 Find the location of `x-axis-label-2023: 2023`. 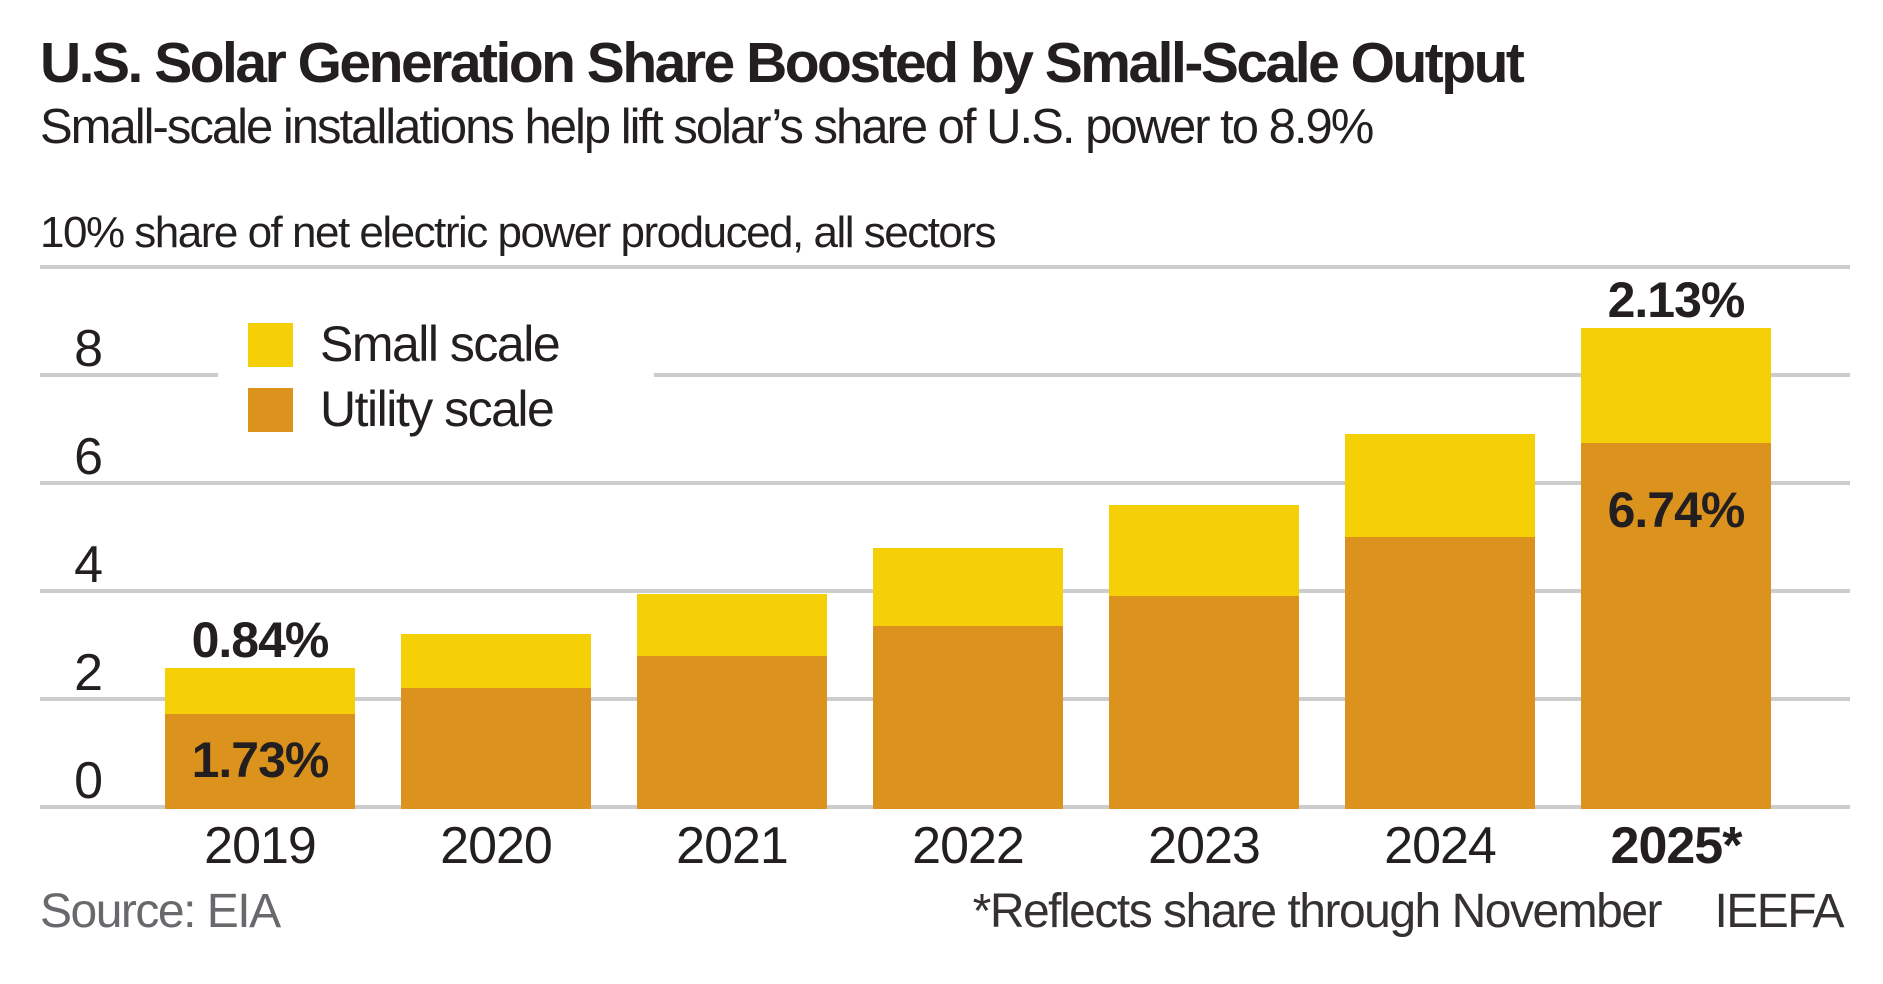

x-axis-label-2023: 2023 is located at coordinates (1204, 846).